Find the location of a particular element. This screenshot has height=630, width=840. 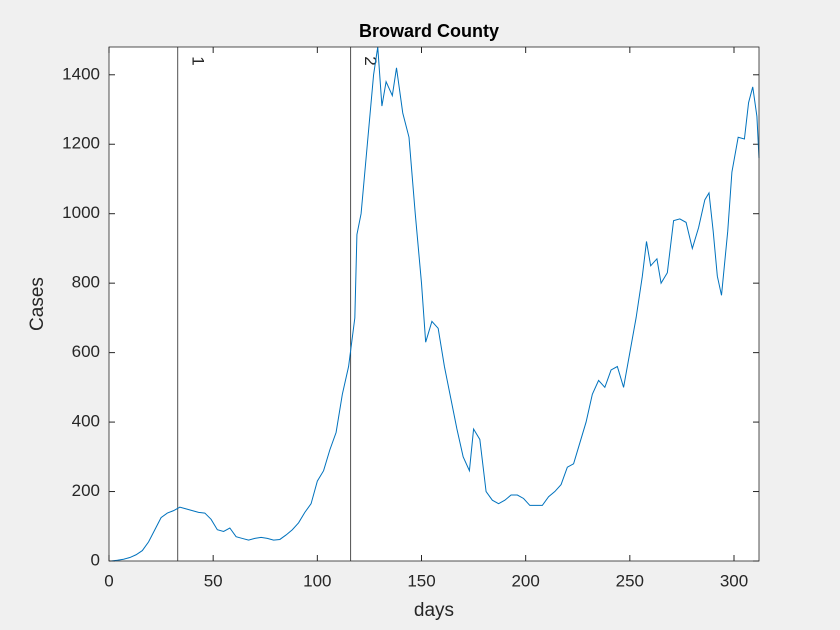

y-tick-label: 0 is located at coordinates (95, 559).